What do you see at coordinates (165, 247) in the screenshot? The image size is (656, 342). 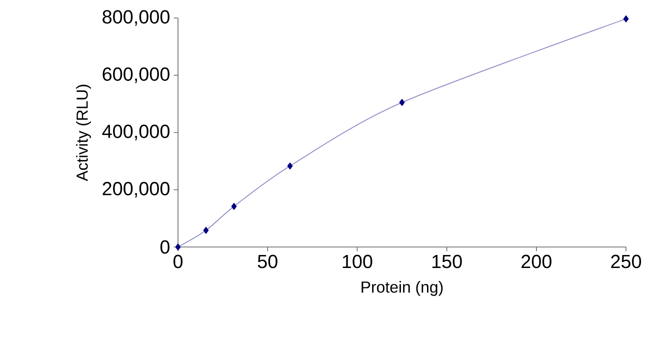 I see `y-tick-label: 0` at bounding box center [165, 247].